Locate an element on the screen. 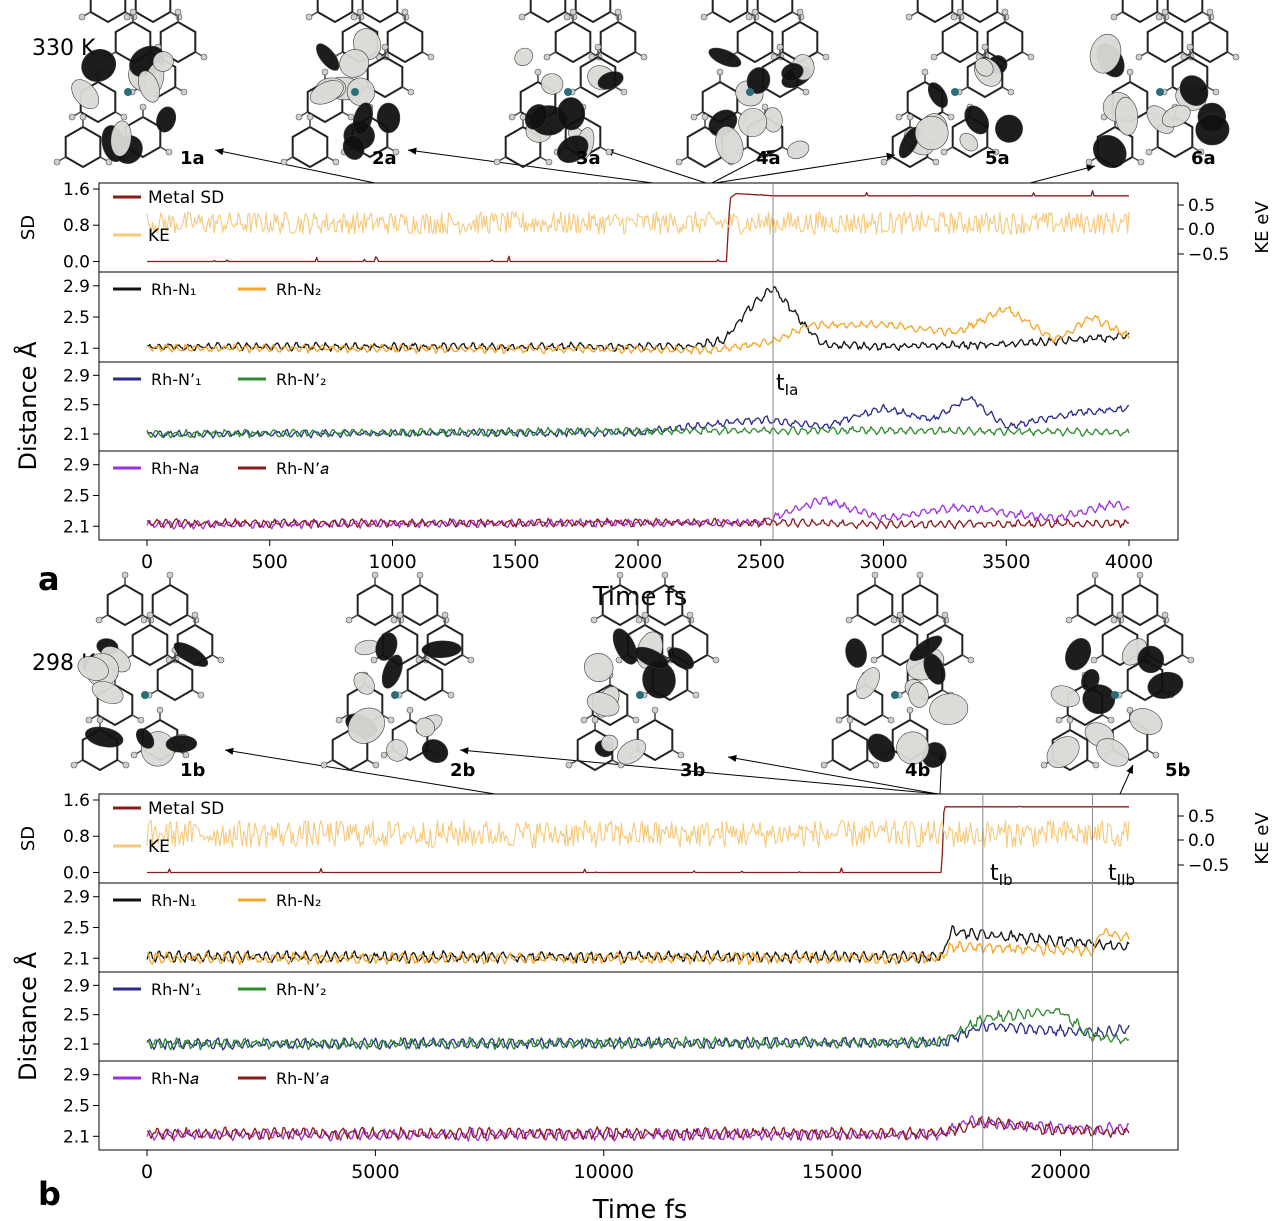 This screenshot has width=1277, height=1221. structure-label: 6a is located at coordinates (1203, 158).